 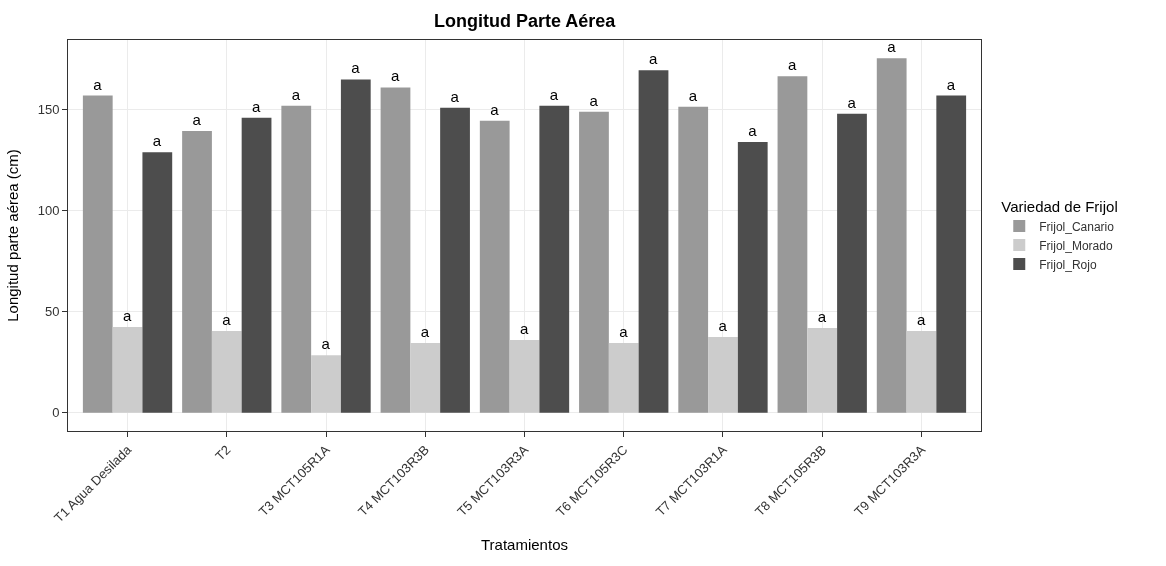 I want to click on y-tick-label: 150, so click(x=48, y=110).